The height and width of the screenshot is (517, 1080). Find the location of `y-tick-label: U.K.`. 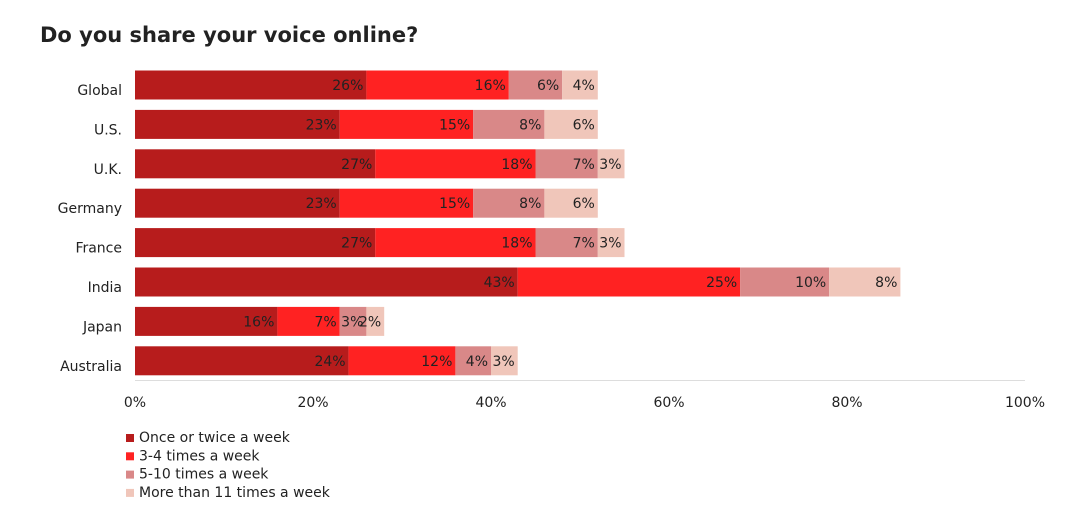

y-tick-label: U.K. is located at coordinates (108, 170).